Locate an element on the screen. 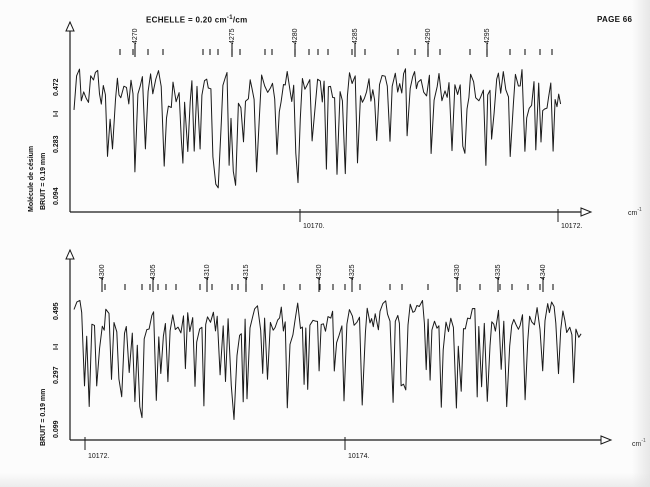 The image size is (650, 487). panel2-line-number: 4310 is located at coordinates (207, 272).